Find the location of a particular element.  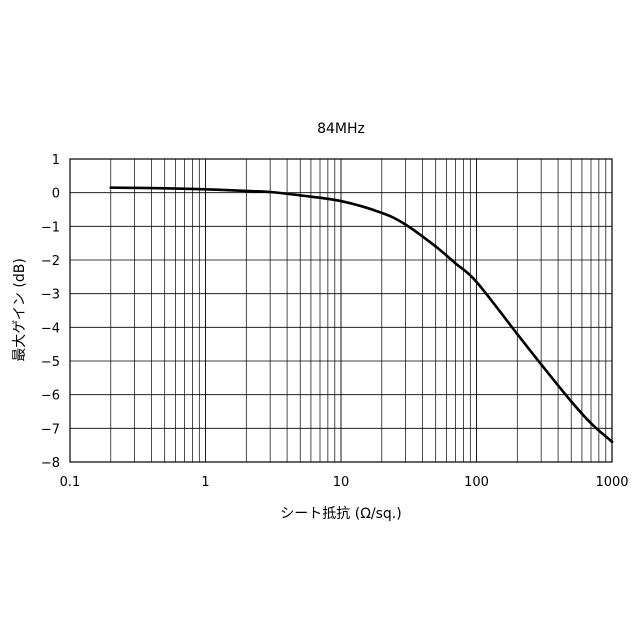

y-tick-label: 1 is located at coordinates (56, 160).